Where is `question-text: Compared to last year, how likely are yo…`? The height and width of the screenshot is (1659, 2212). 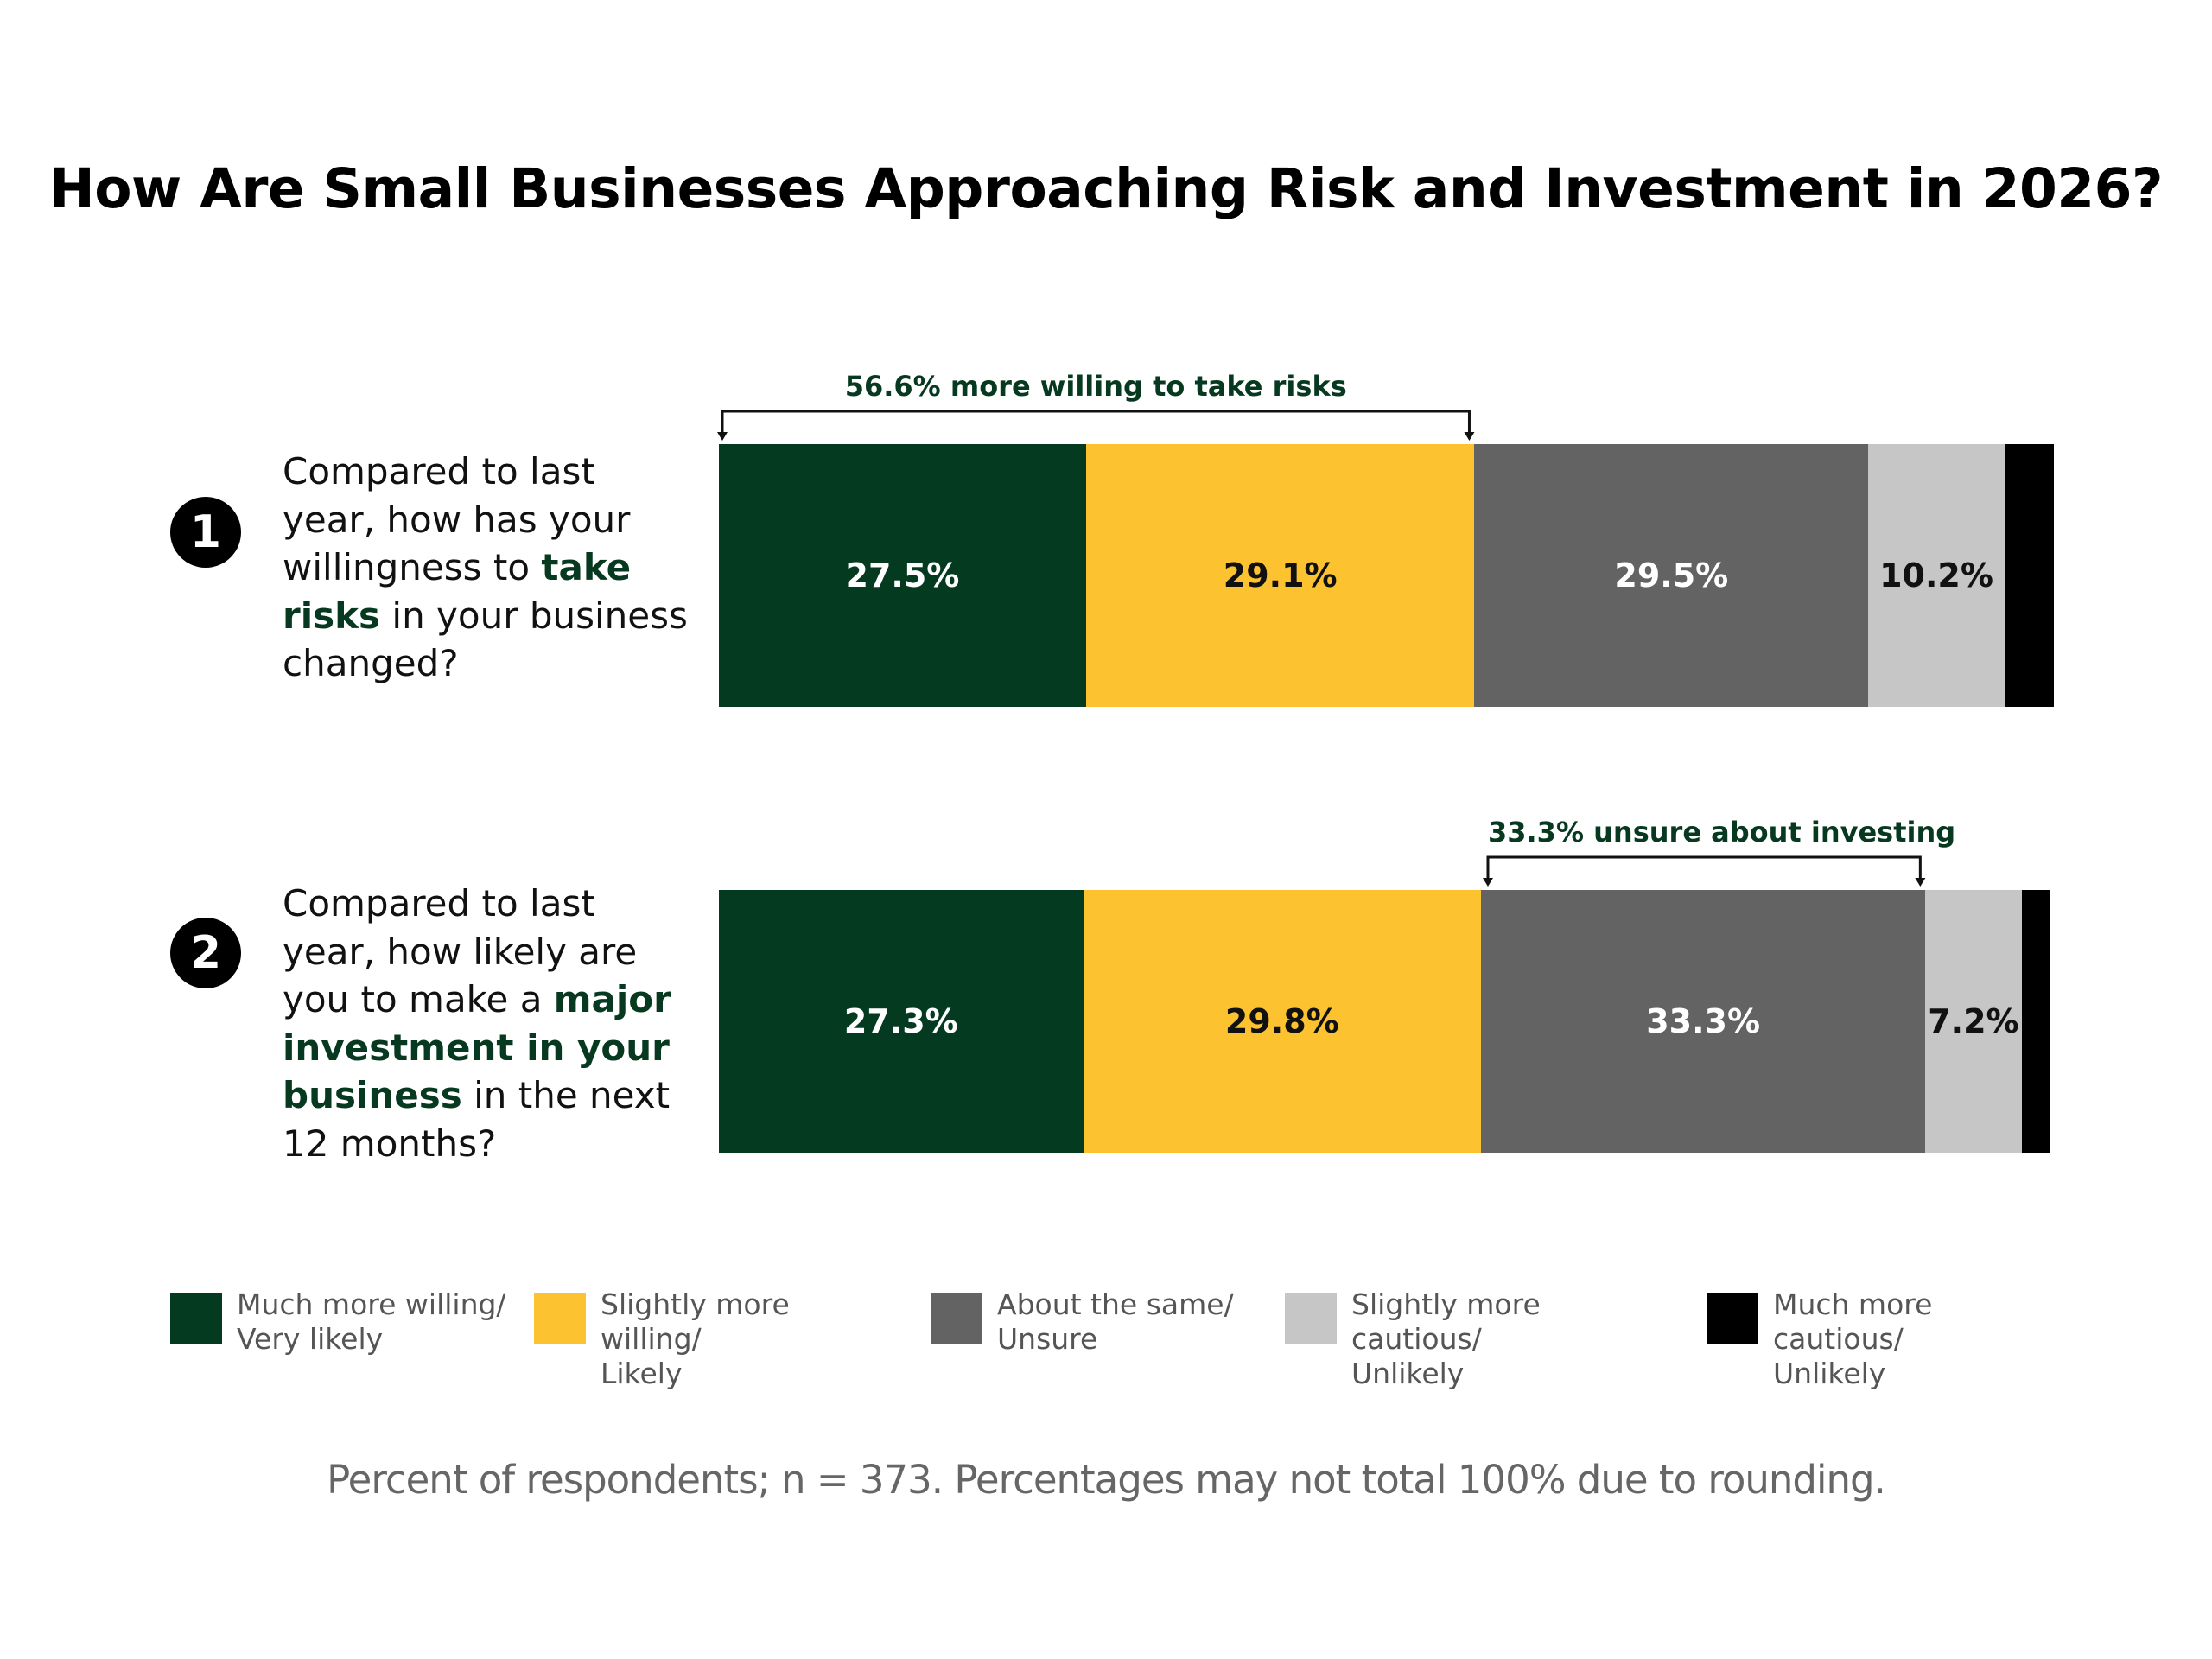 question-text: Compared to last year, how likely are yo… is located at coordinates (490, 1023).